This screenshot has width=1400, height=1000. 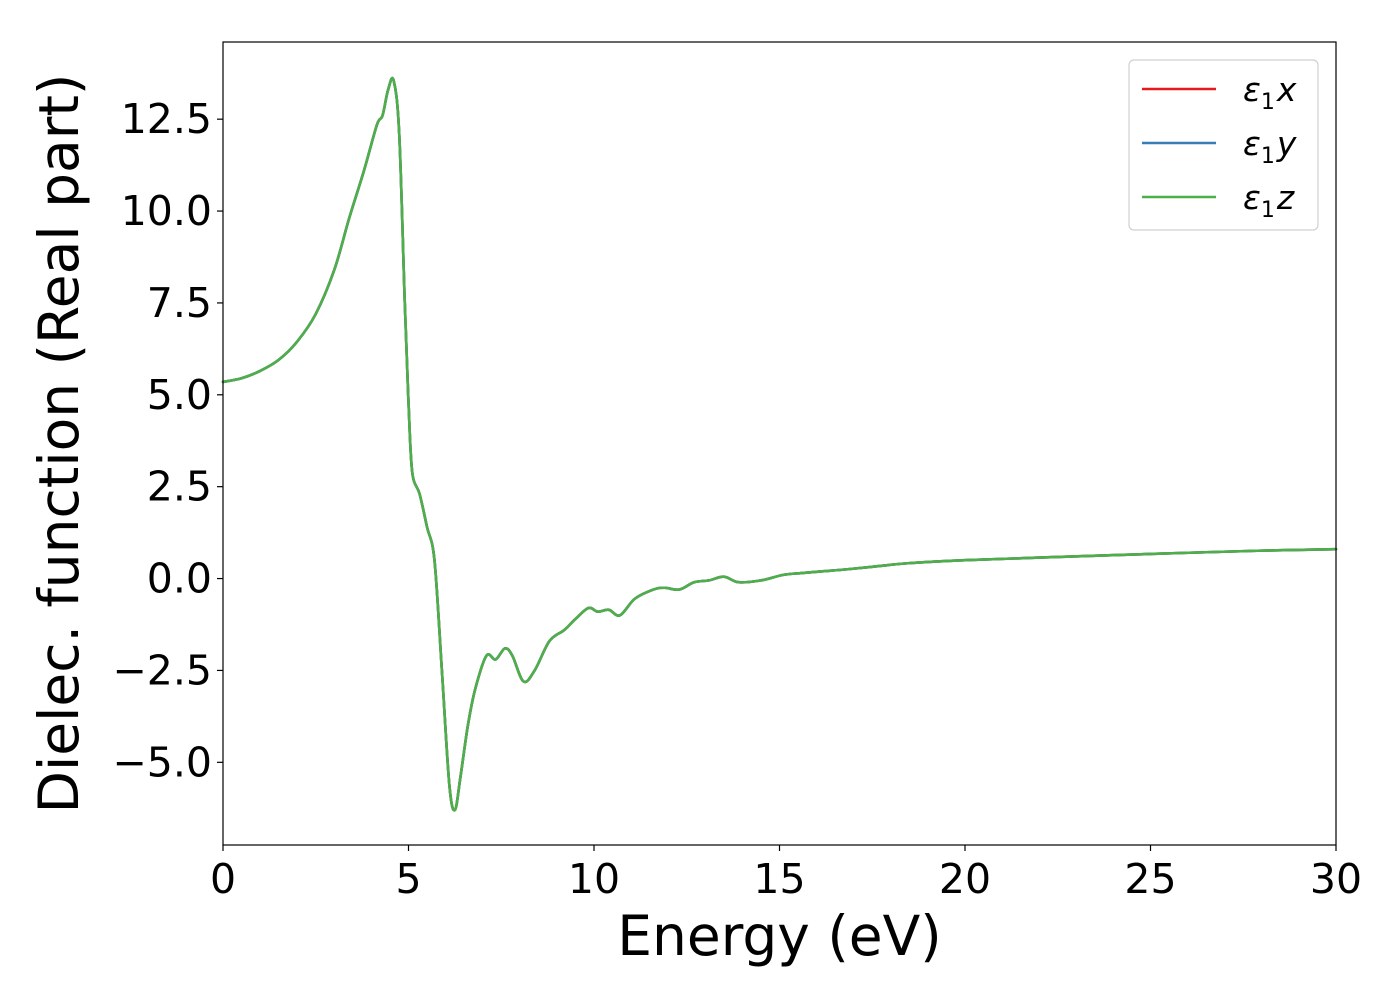 What do you see at coordinates (1150, 879) in the screenshot?
I see `x-tick-label: 25` at bounding box center [1150, 879].